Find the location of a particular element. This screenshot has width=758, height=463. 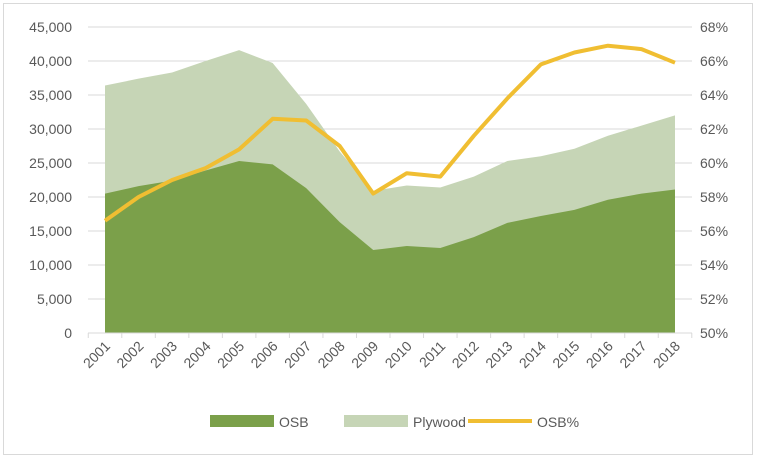

legend-label-osb-pct: OSB% is located at coordinates (558, 422).